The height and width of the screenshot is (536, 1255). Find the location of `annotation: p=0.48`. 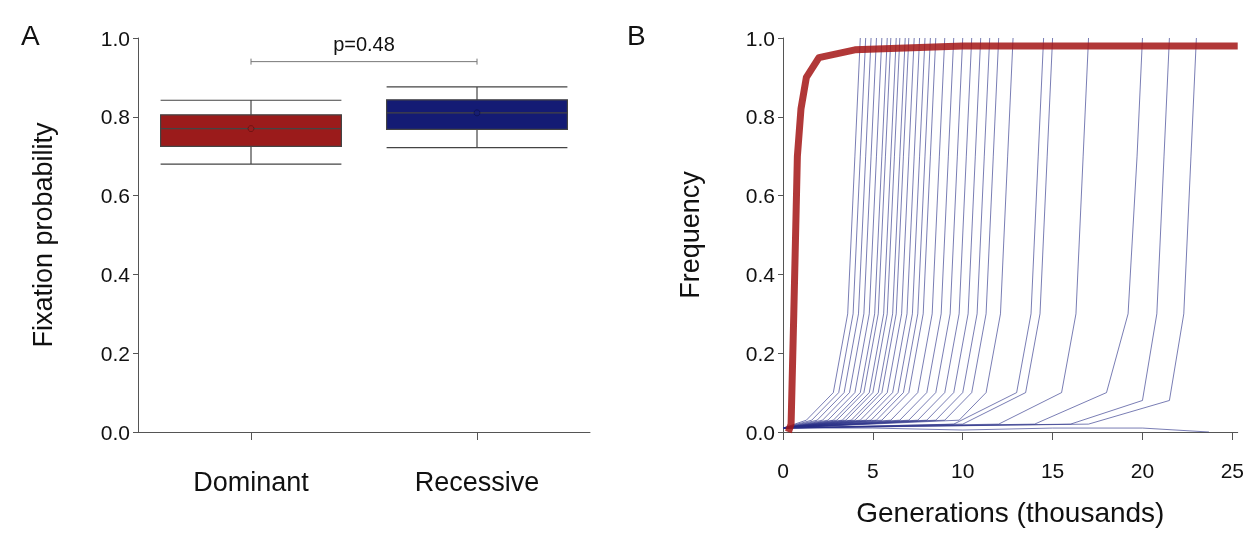

annotation: p=0.48 is located at coordinates (364, 43).